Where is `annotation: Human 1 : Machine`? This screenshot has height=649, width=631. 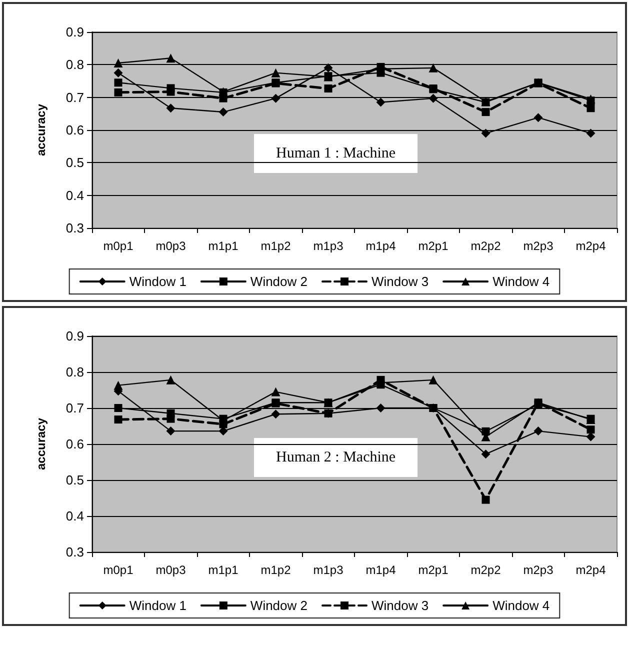
annotation: Human 1 : Machine is located at coordinates (336, 154).